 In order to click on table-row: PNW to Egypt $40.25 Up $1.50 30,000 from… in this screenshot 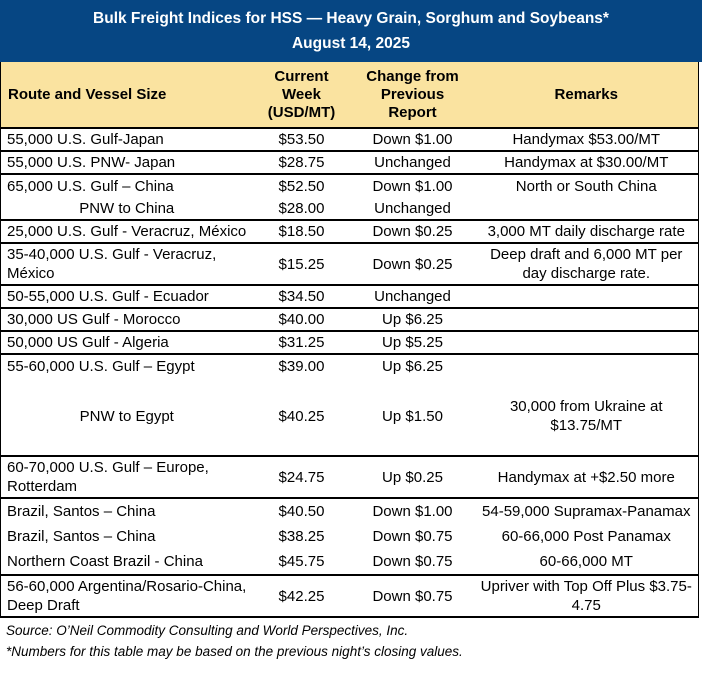, I will do `click(350, 416)`.